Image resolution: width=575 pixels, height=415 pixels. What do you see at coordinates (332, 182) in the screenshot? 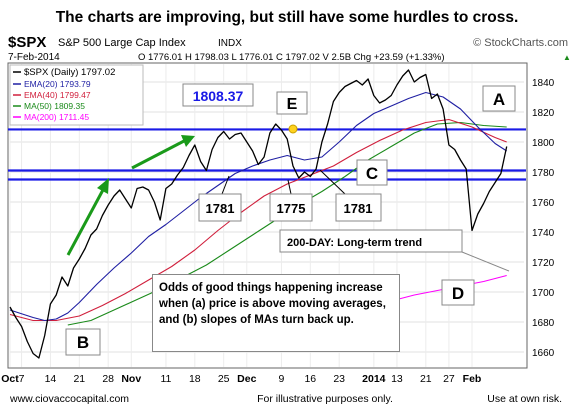
I see `callout-1781-right-pointer` at bounding box center [332, 182].